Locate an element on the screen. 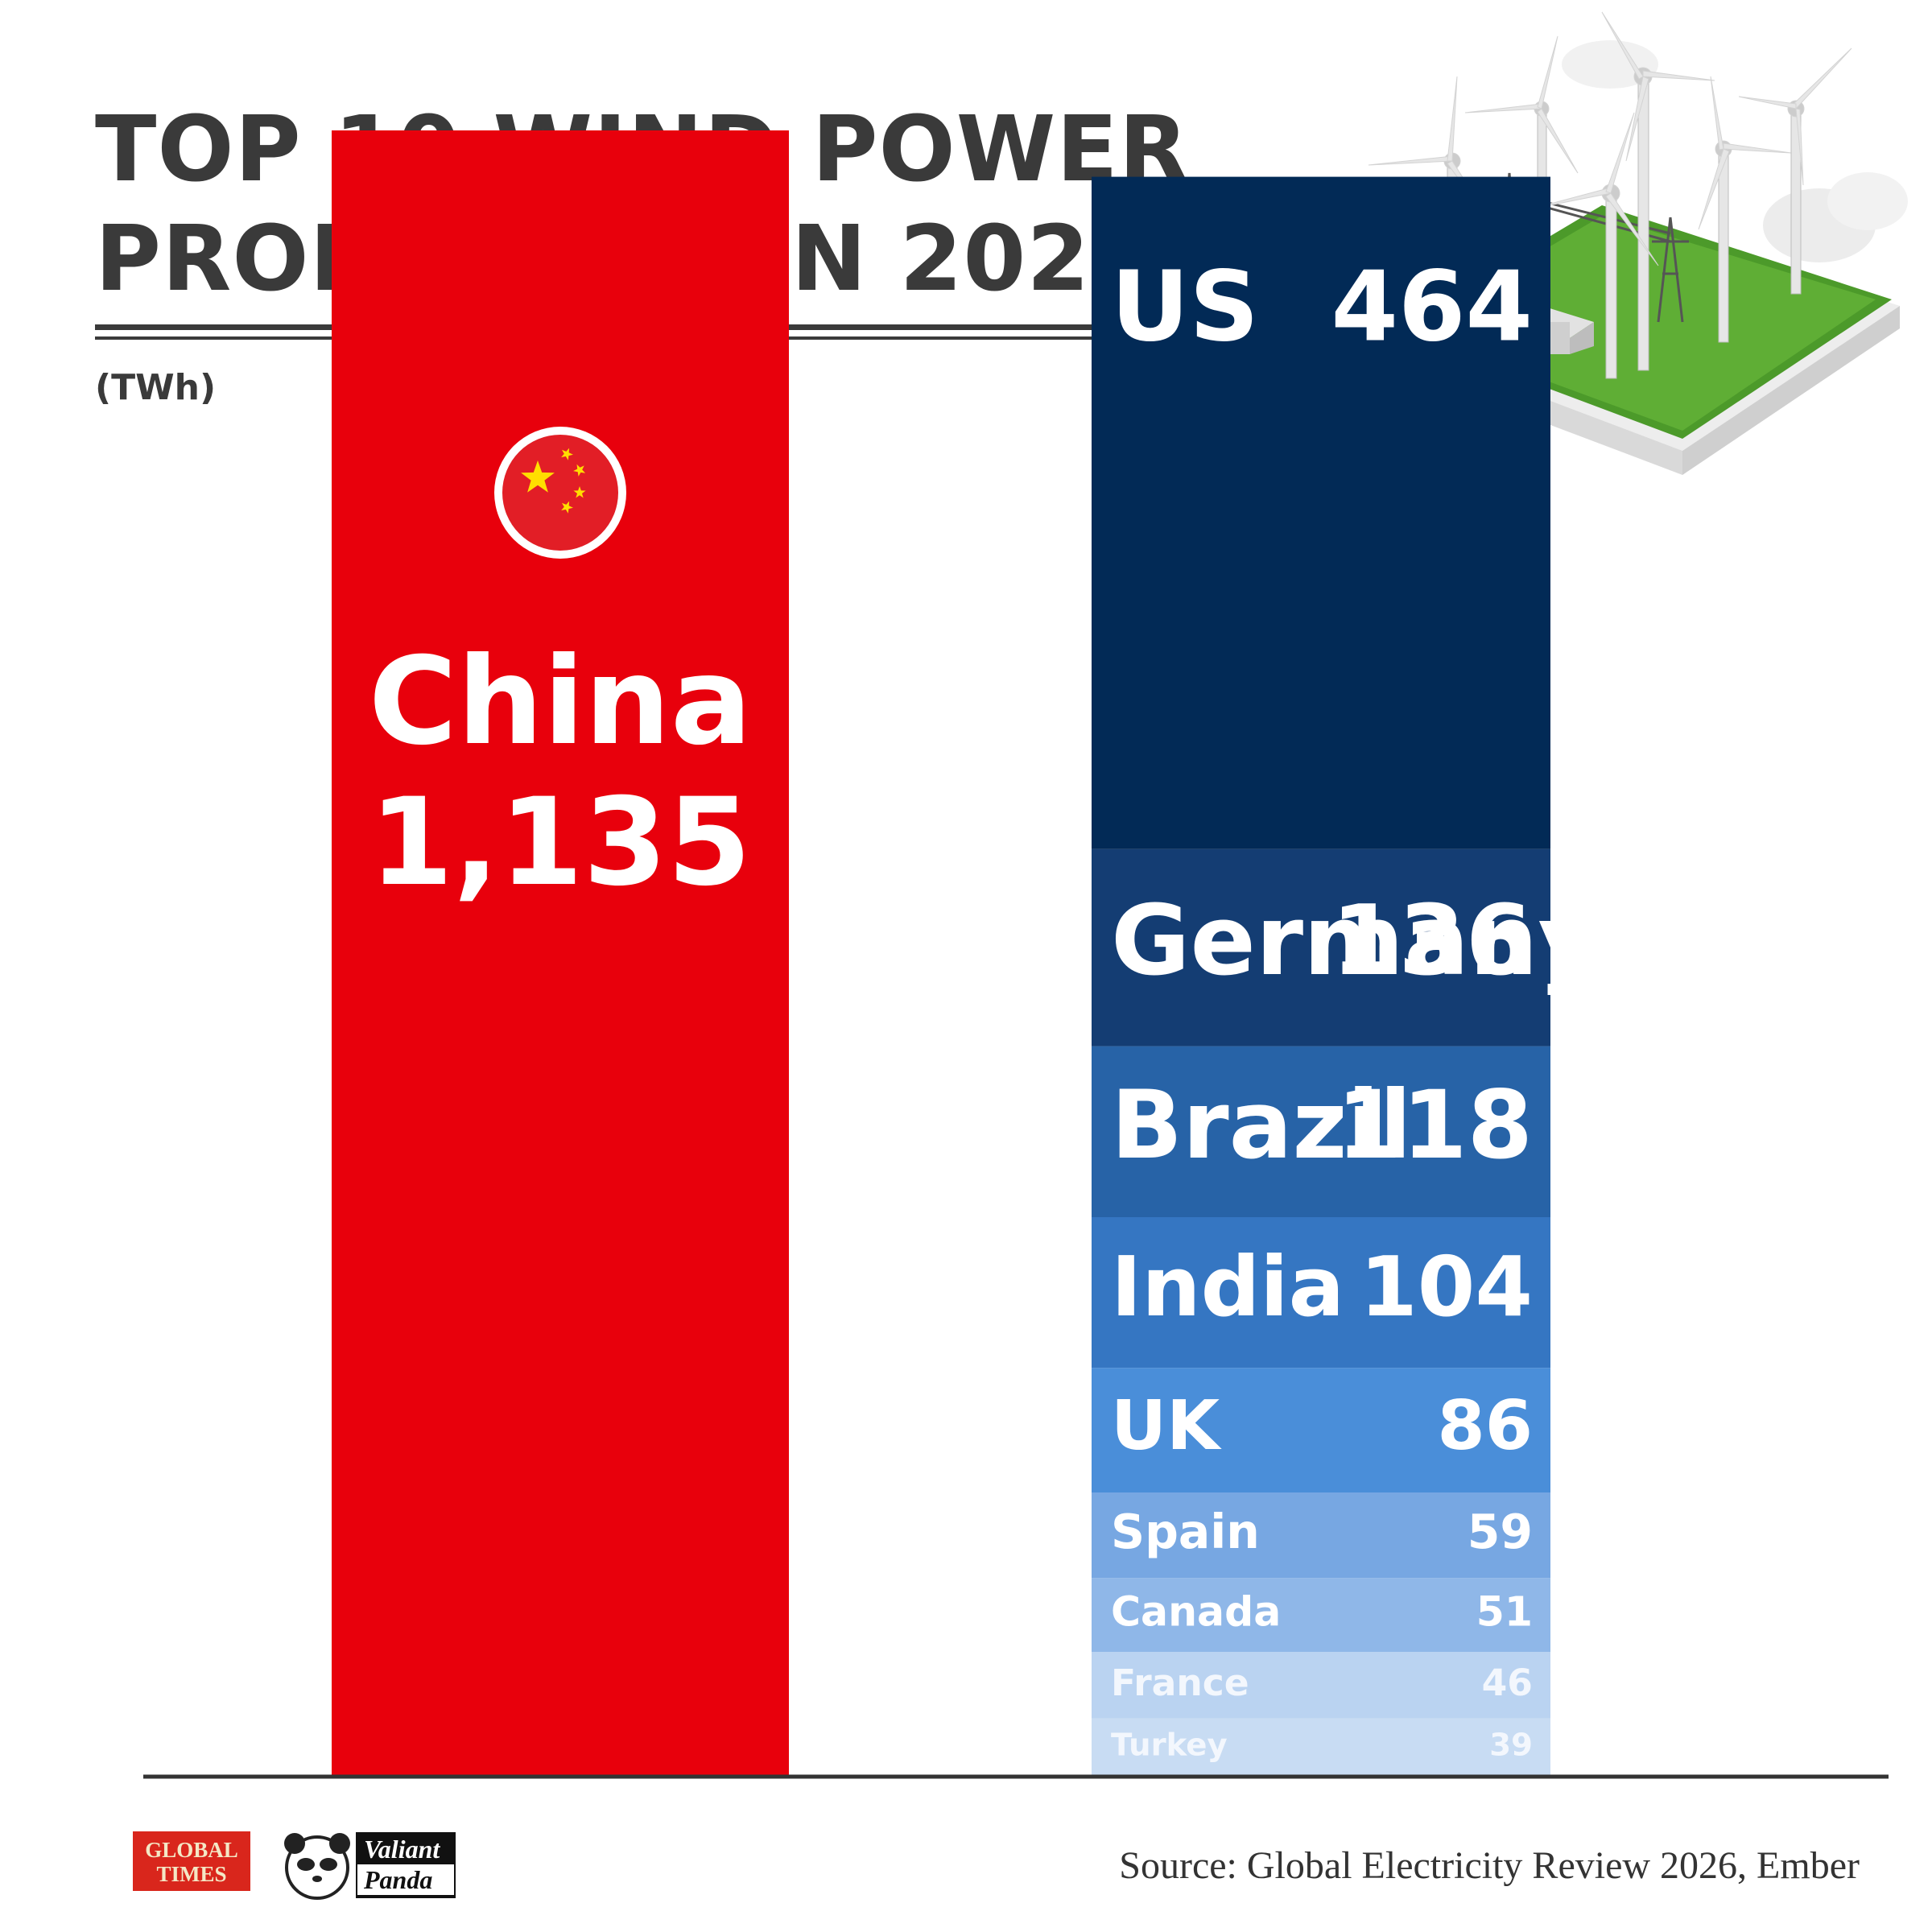 The image size is (1932, 1932). logo-times-text: TIMES is located at coordinates (191, 1874).